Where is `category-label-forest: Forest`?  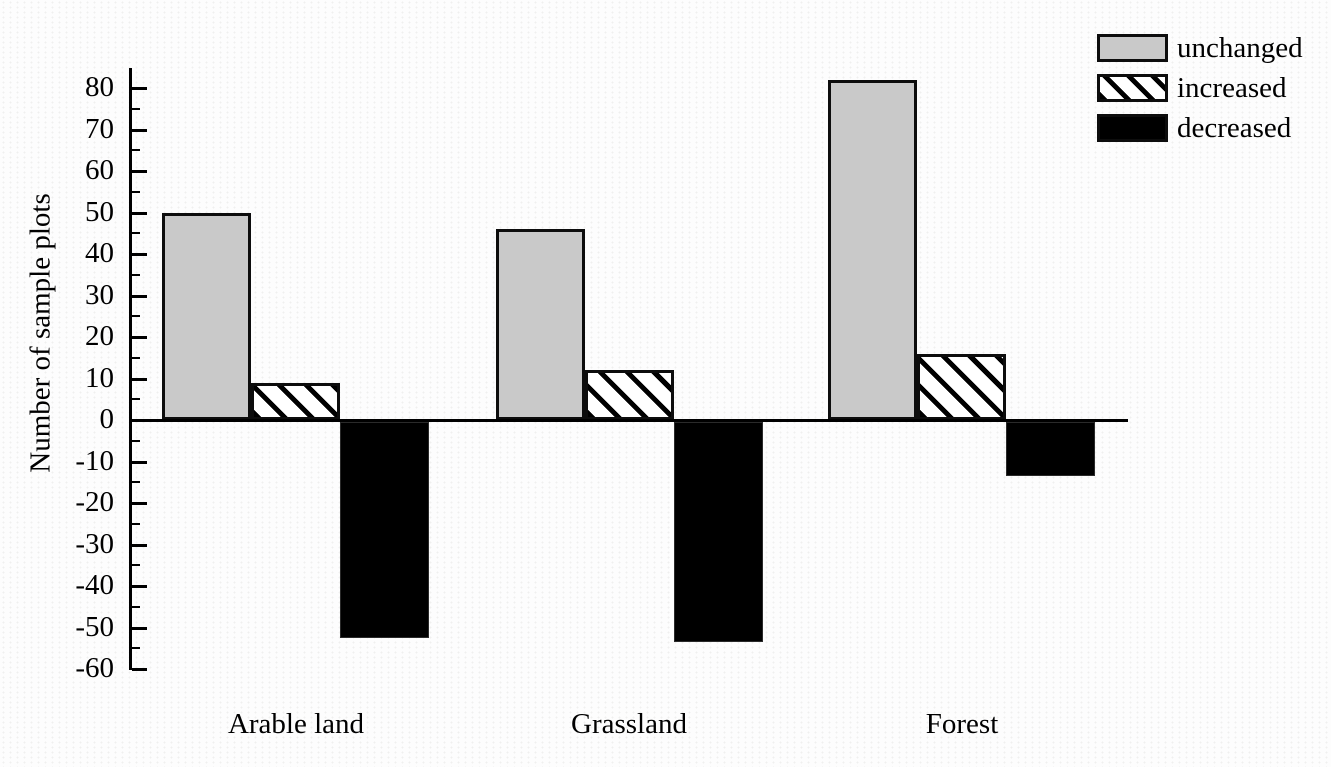
category-label-forest: Forest is located at coordinates (962, 724).